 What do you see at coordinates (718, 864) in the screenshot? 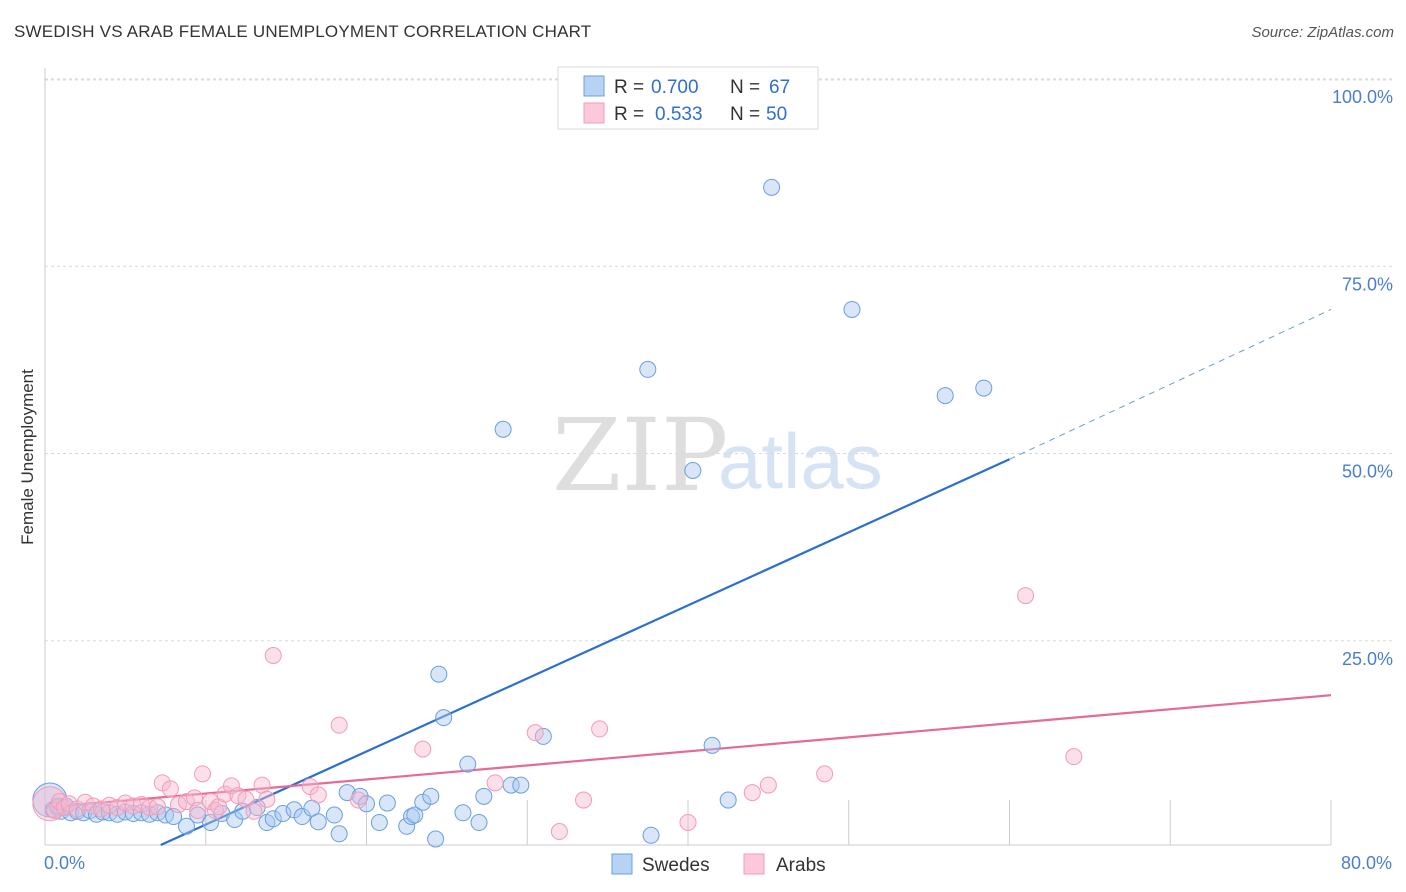
I see `bottom-legend: Swedes Arabs` at bounding box center [718, 864].